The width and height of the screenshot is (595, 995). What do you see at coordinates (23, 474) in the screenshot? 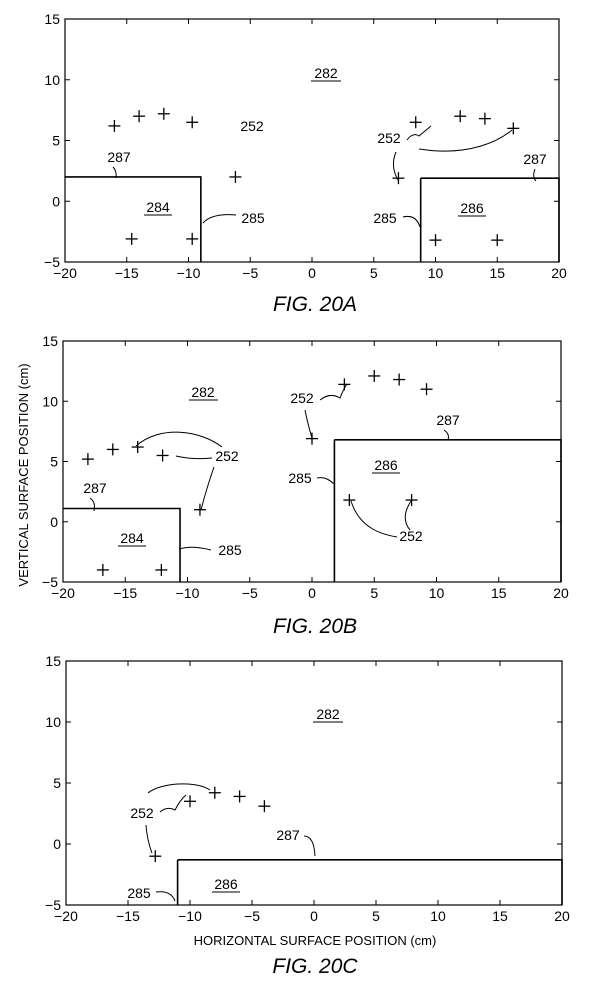
I see `y-axis-title: VERTICAL SURFACE POSITION (cm)` at bounding box center [23, 474].